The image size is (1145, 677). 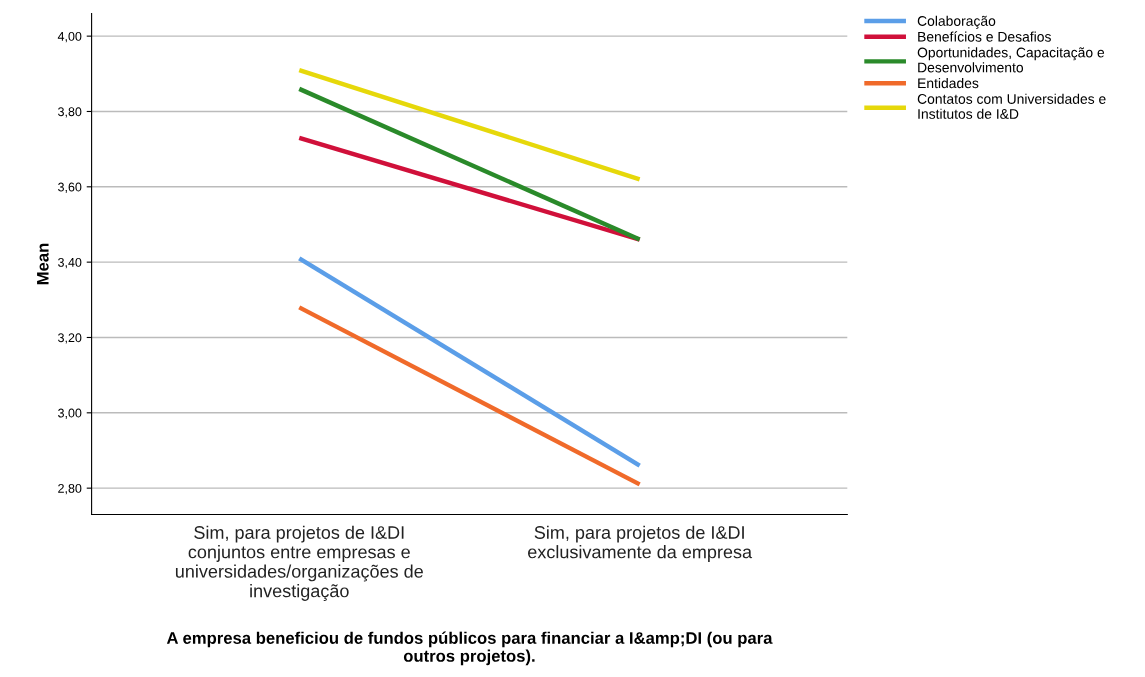 I want to click on y-tick-label: 3,60, so click(x=70, y=187).